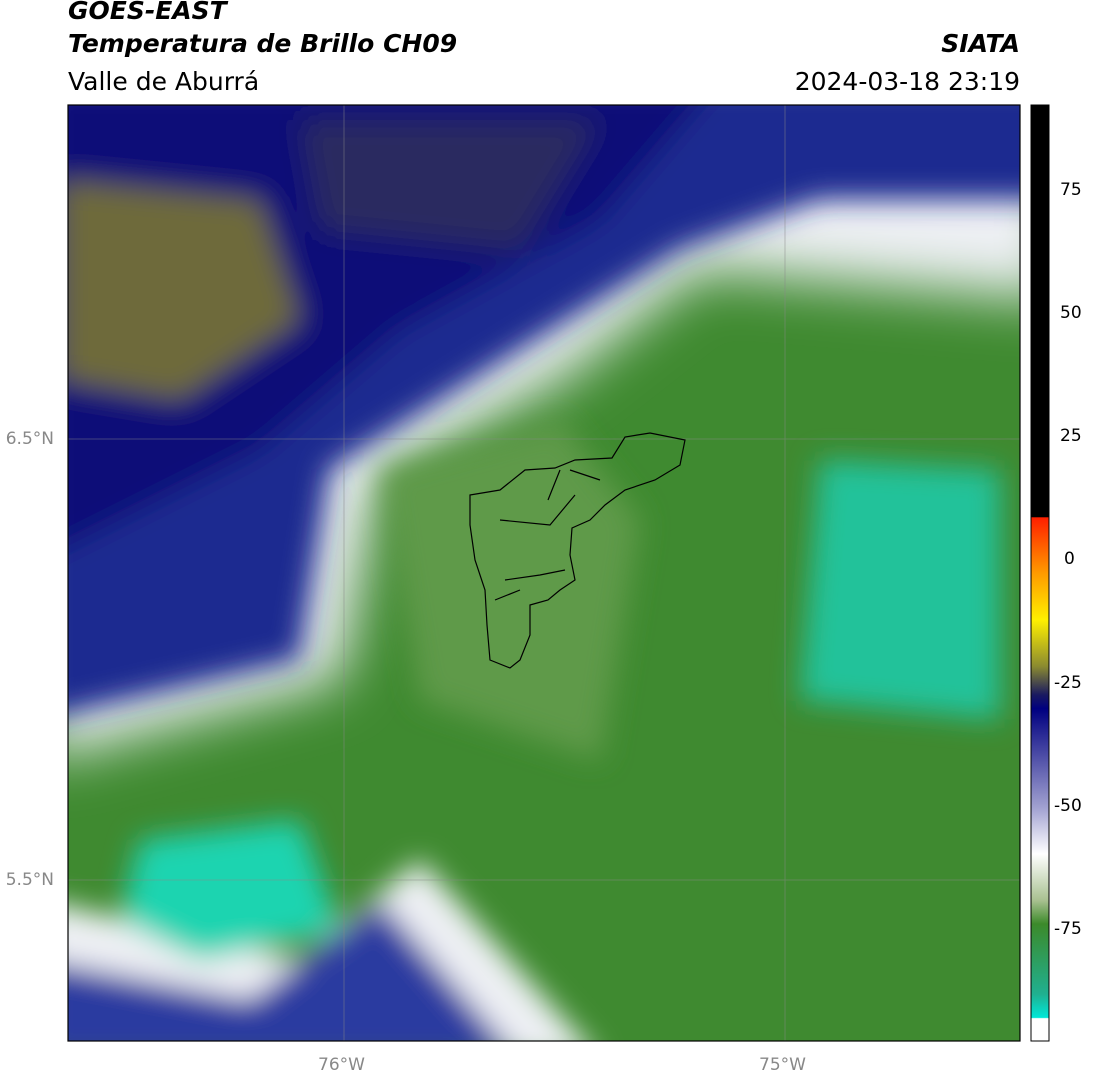 This screenshot has width=1094, height=1078. Describe the element at coordinates (29, 880) in the screenshot. I see `lat-label: 5.5°N` at that location.